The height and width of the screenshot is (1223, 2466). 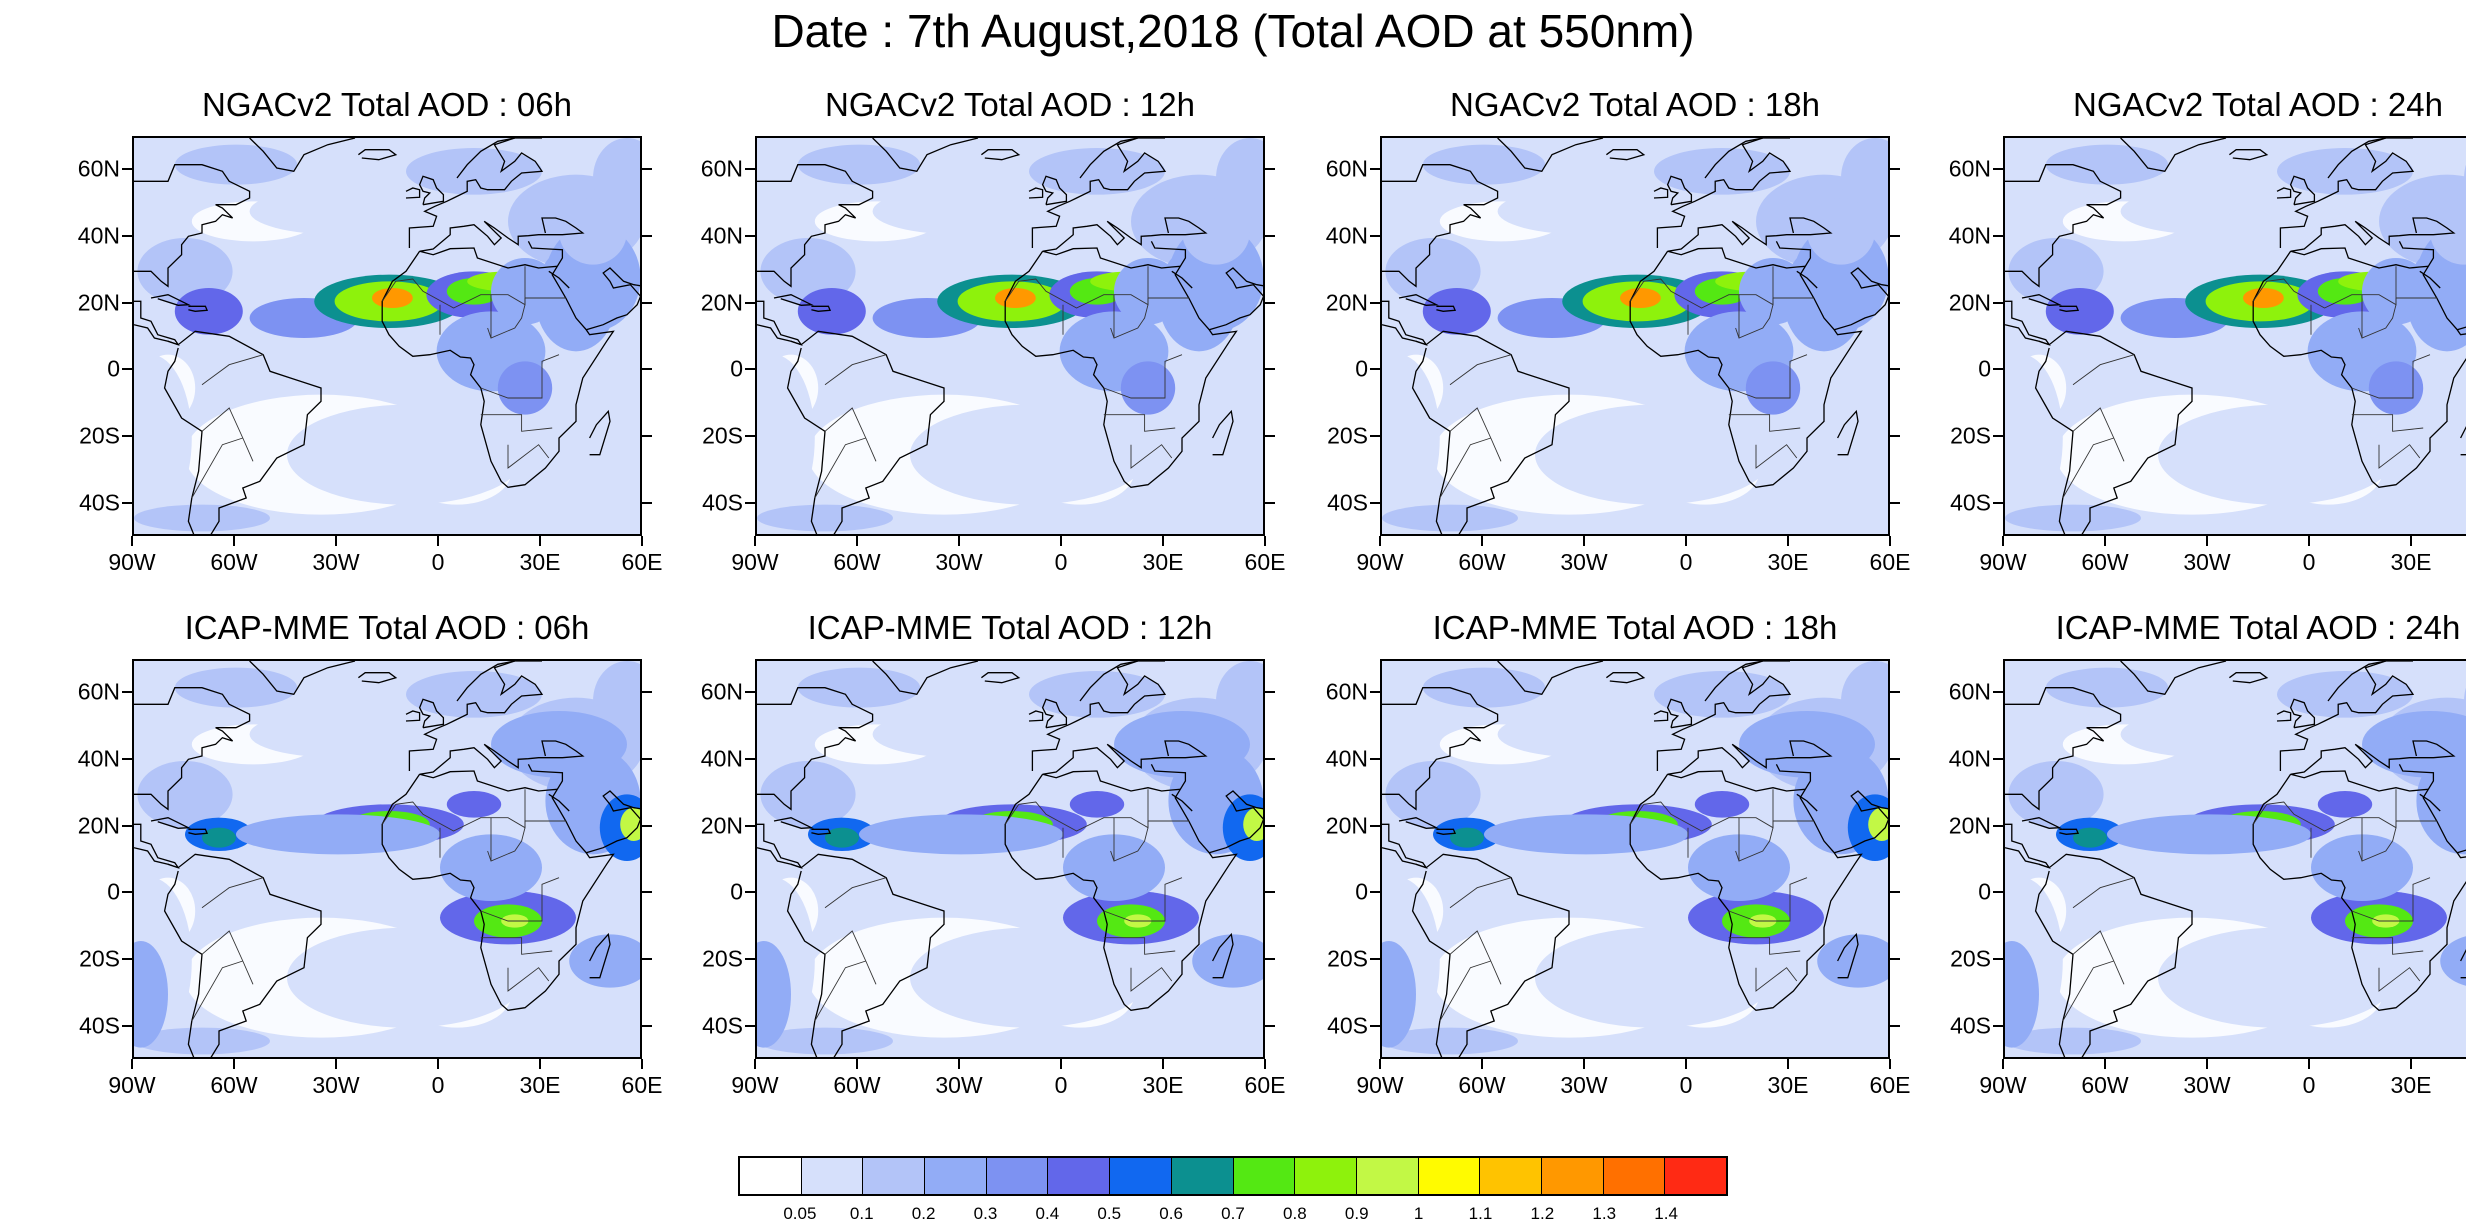 I want to click on aod-map, so click(x=2234, y=859).